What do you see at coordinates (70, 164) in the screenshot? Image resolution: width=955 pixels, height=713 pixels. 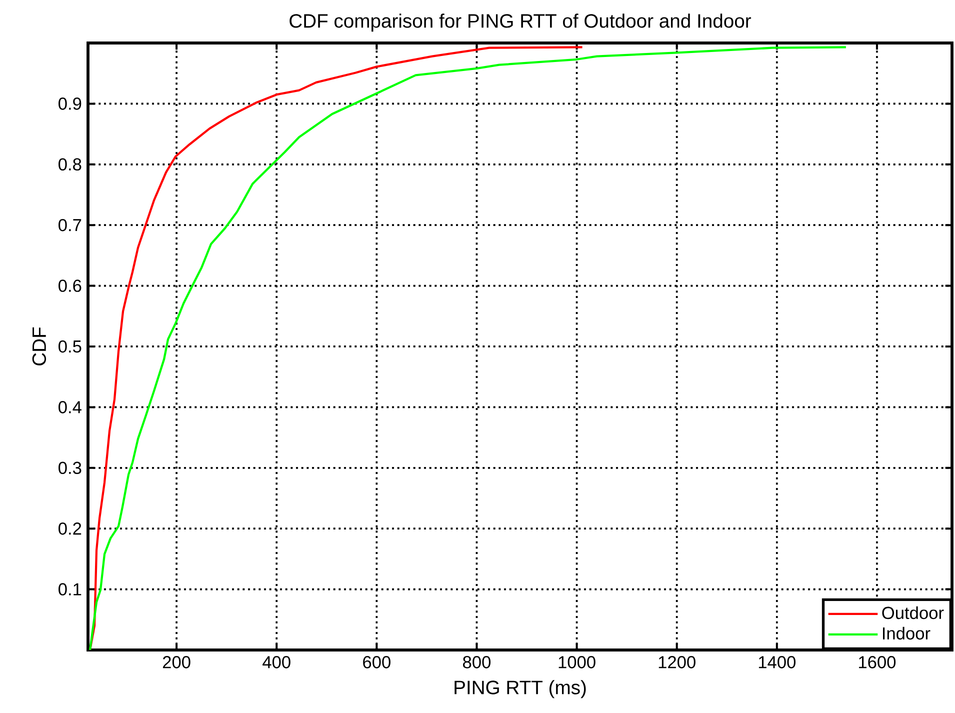 I see `y-tick-label: 0.8` at bounding box center [70, 164].